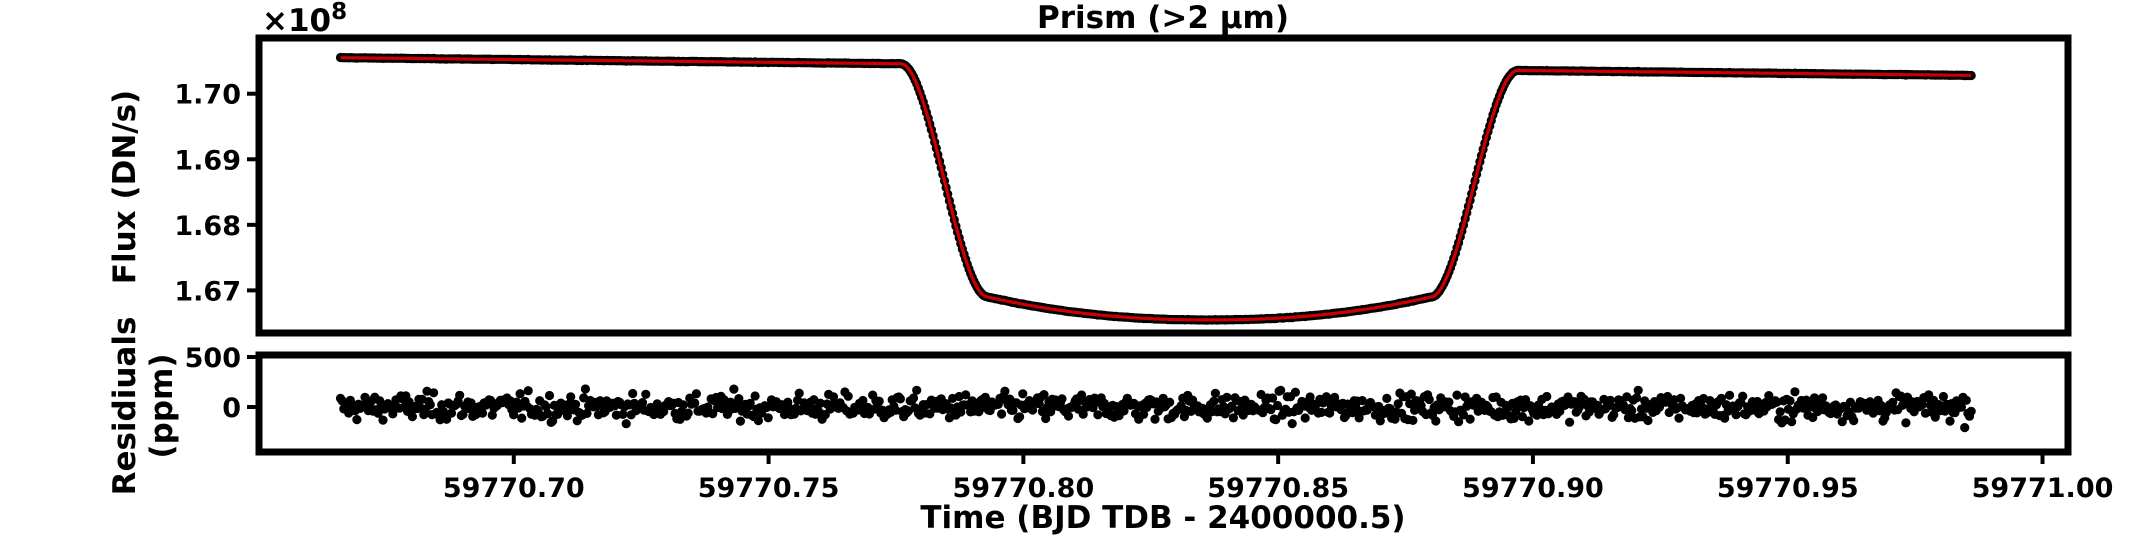 Image resolution: width=2152 pixels, height=538 pixels. I want to click on chart-title: Prism (>2 µm), so click(1163, 18).